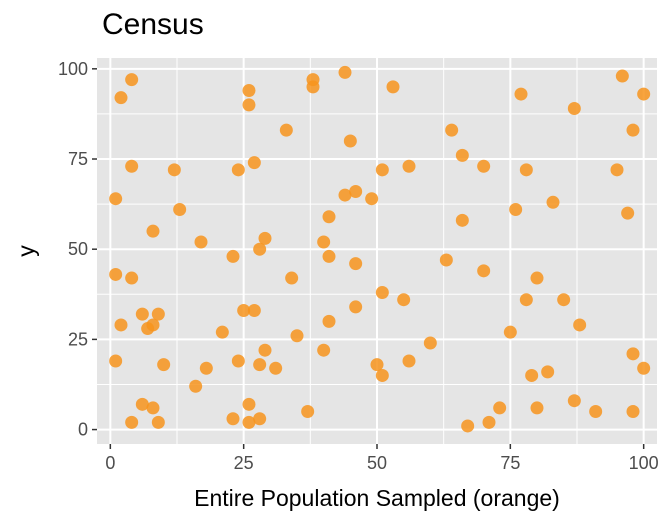  I want to click on x-axis-ticks: 0 25 50 75 100, so click(382, 458).